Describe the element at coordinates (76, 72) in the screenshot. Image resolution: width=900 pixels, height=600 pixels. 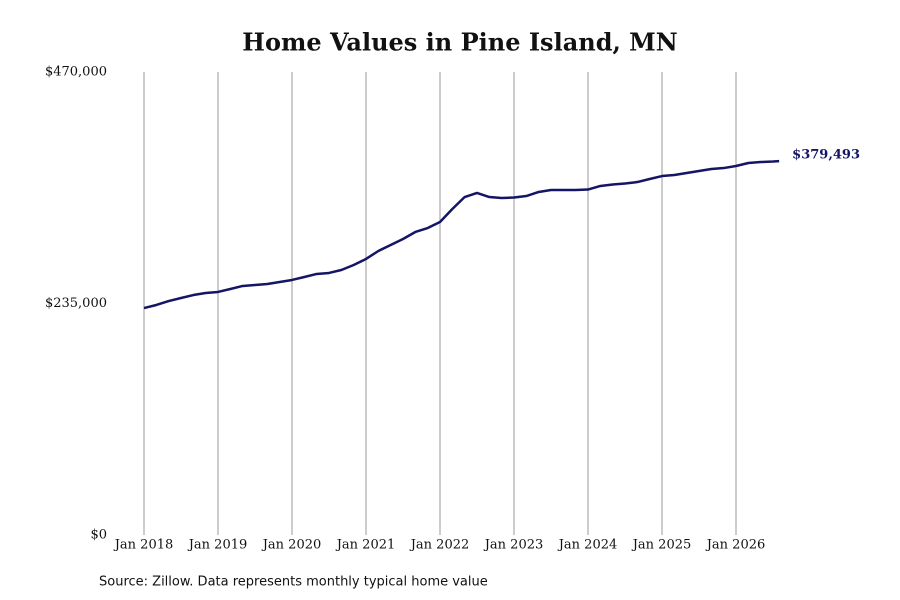
I see `y-tick-label: $470,000` at that location.